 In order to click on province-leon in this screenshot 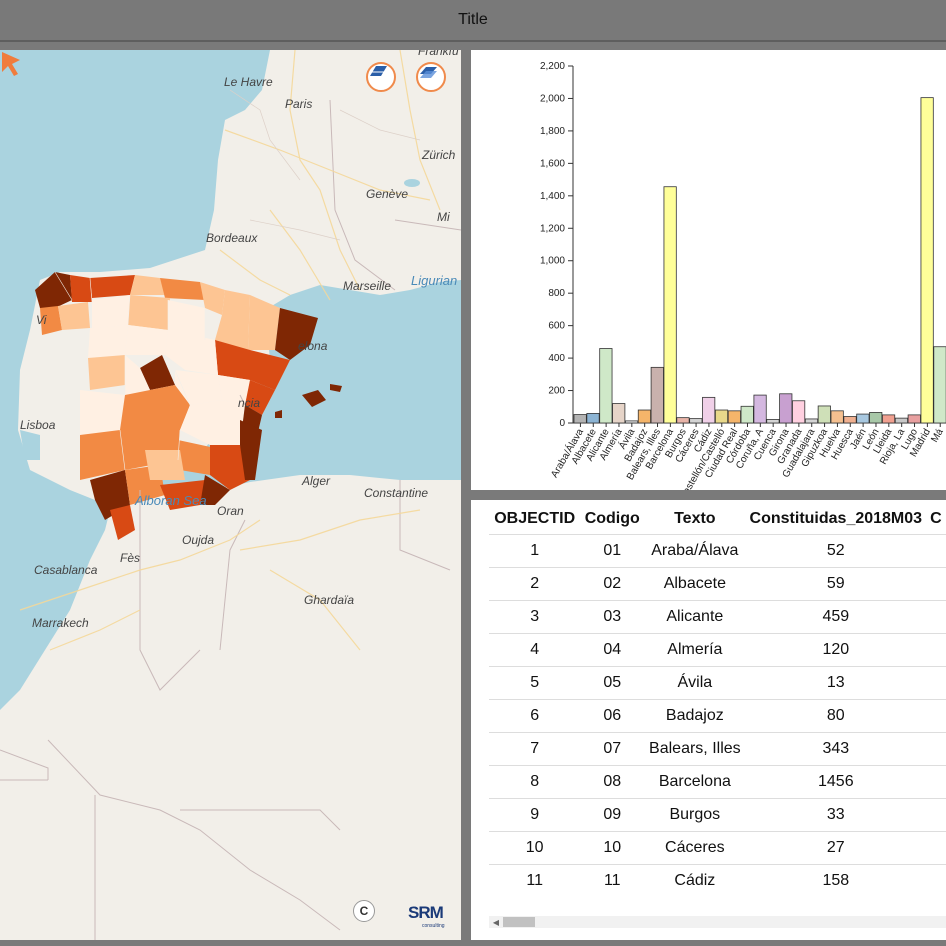, I will do `click(111, 311)`.